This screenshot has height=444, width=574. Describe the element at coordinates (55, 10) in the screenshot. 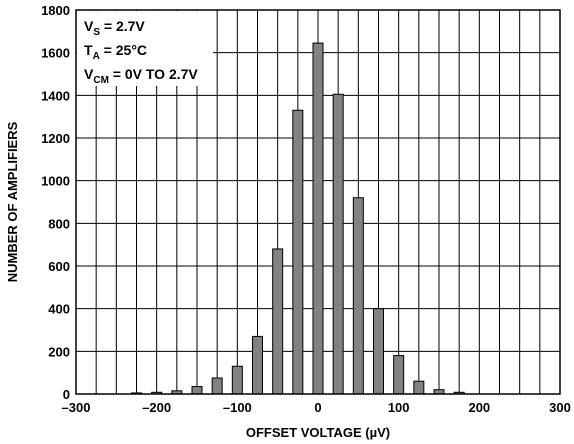

I see `y-tick-label: 1800` at that location.